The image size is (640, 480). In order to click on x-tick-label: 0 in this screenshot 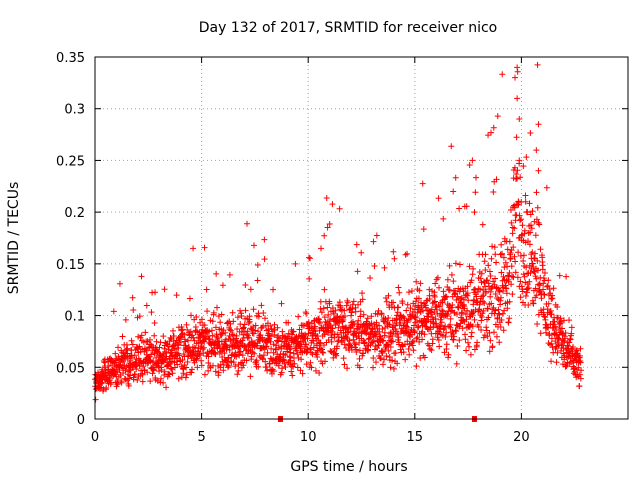, I will do `click(95, 437)`.